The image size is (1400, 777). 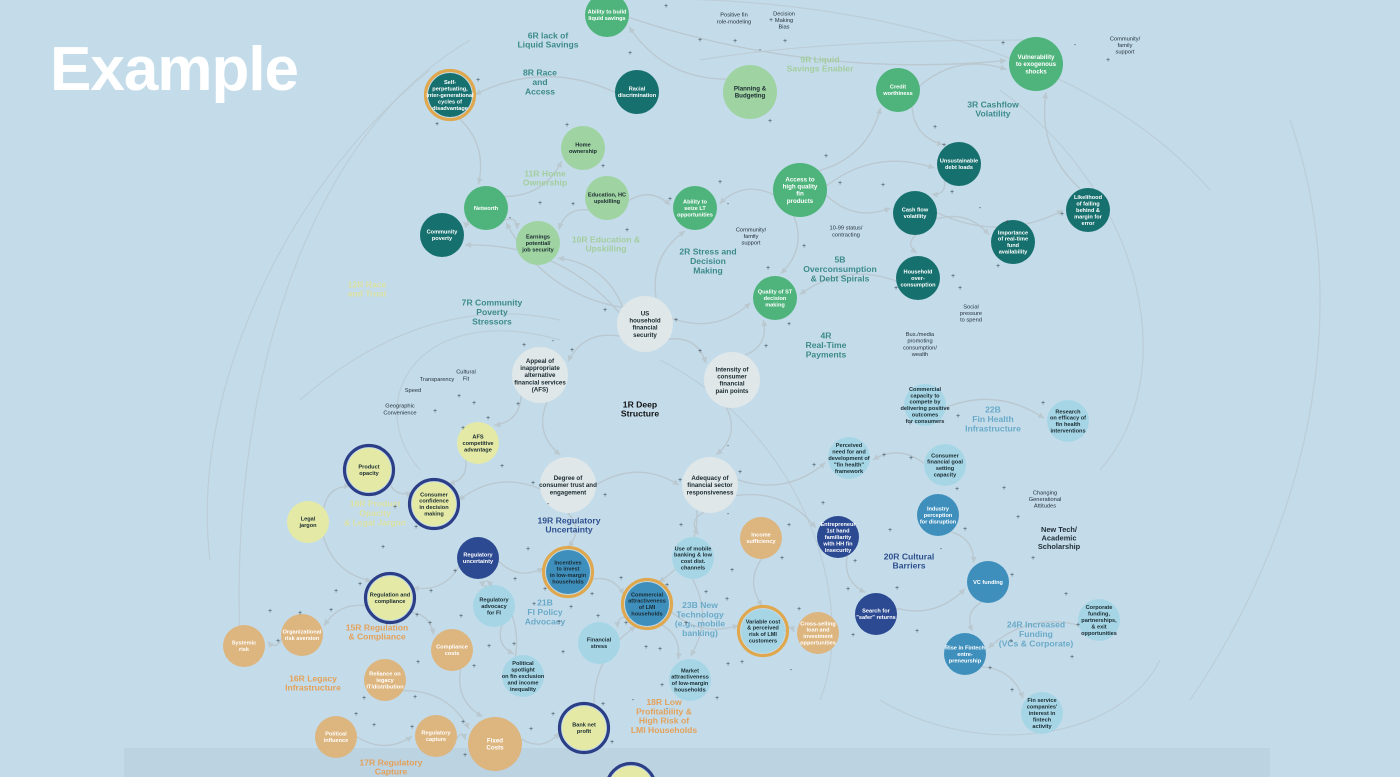 What do you see at coordinates (522, 683) in the screenshot?
I see `node-label-line: and income` at bounding box center [522, 683].